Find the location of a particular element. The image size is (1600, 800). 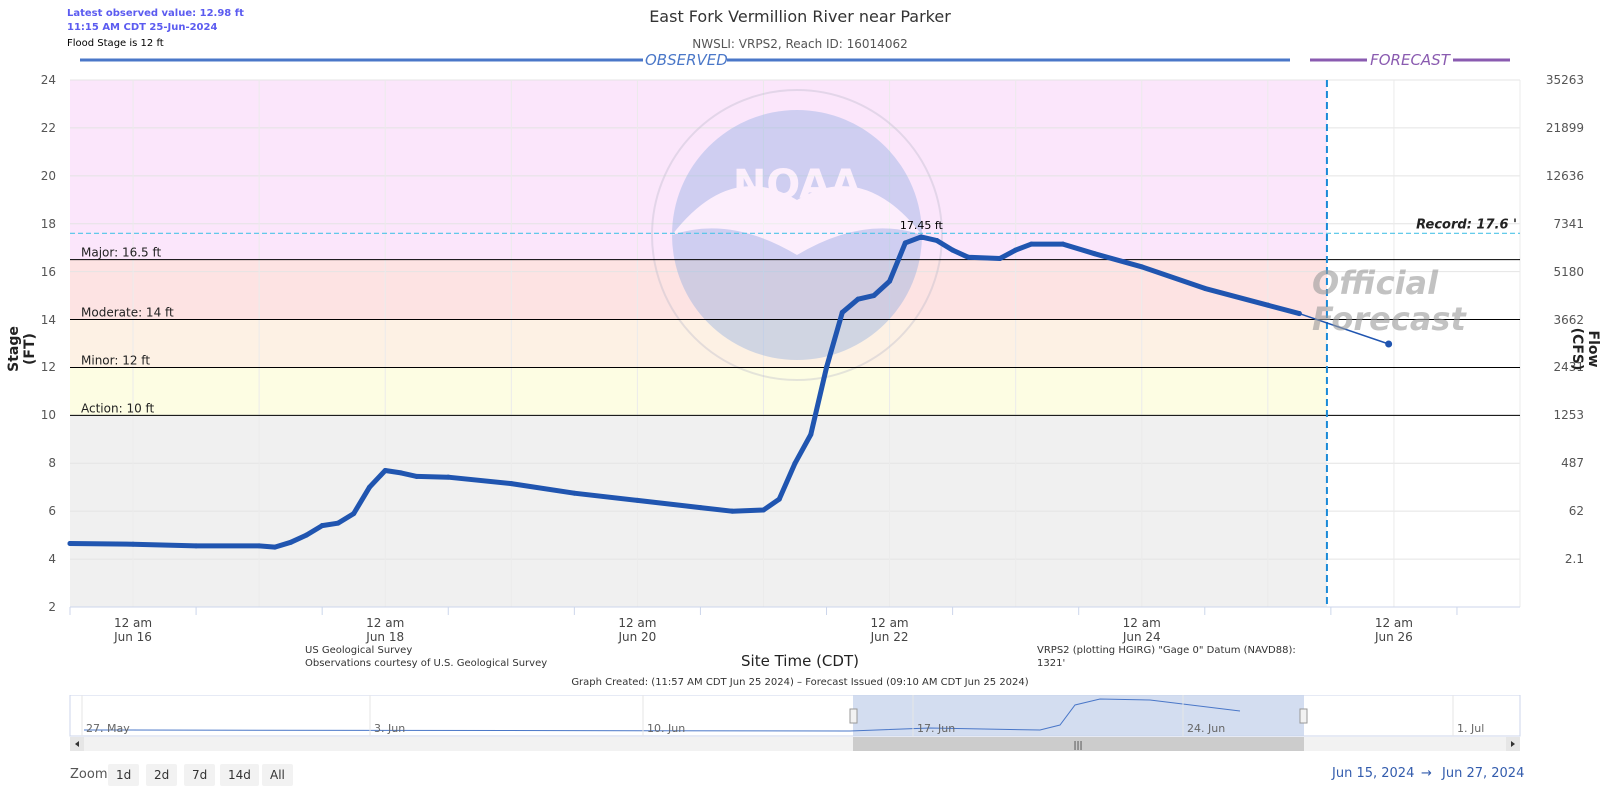

y-tick-label: 12 is located at coordinates (48, 367).